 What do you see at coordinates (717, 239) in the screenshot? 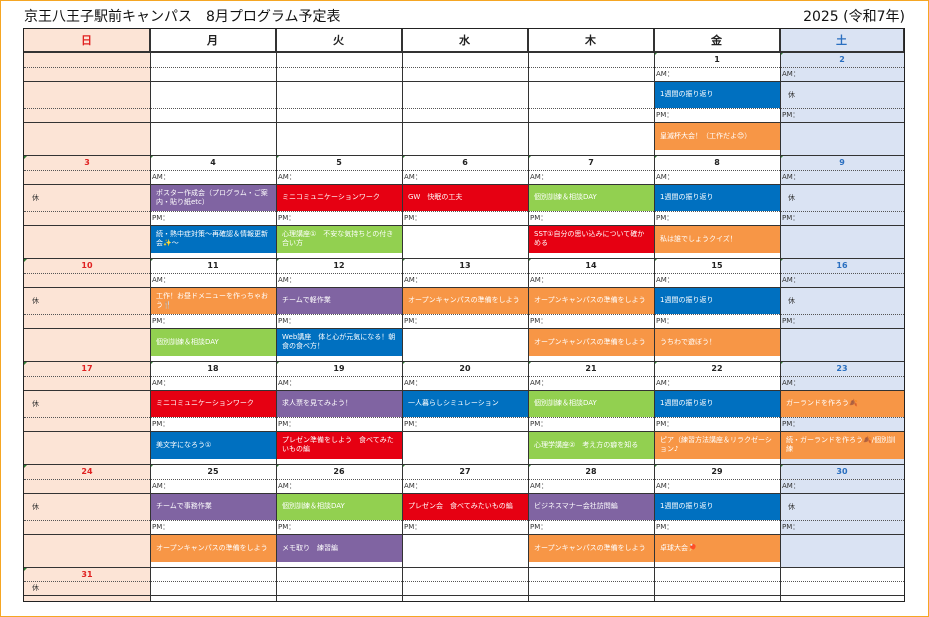
I see `pm-program-event: 私は誰でしょうクイズ！` at bounding box center [717, 239].